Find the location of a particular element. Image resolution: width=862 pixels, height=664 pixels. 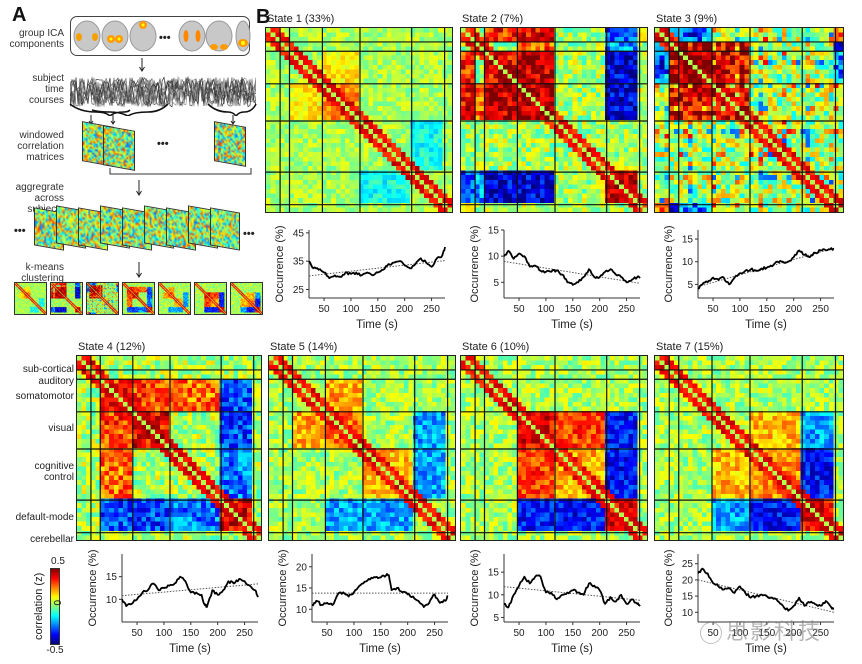

watermark: 思影科技 is located at coordinates (761, 630).